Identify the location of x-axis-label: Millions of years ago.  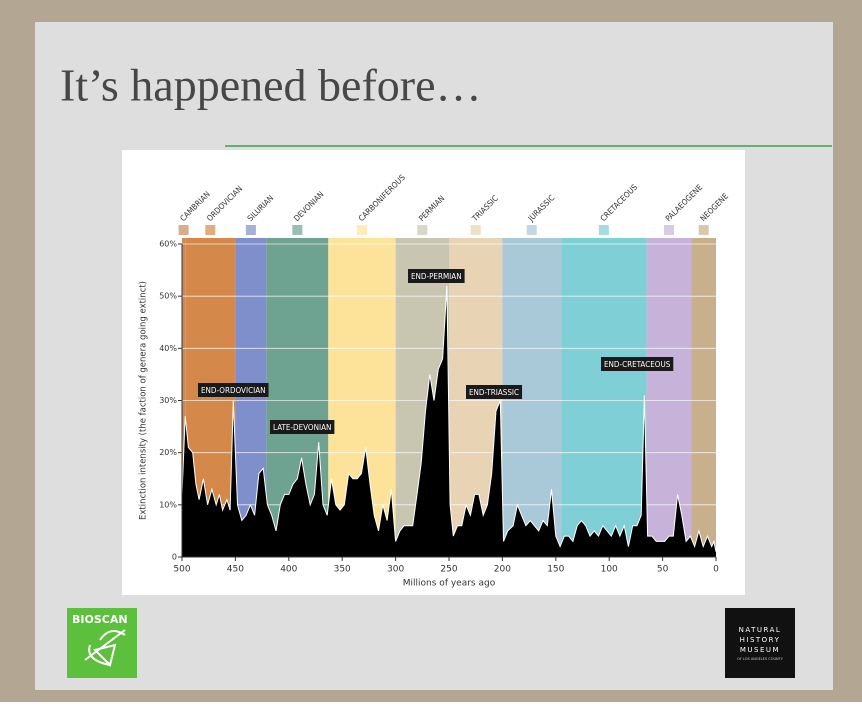
(449, 584).